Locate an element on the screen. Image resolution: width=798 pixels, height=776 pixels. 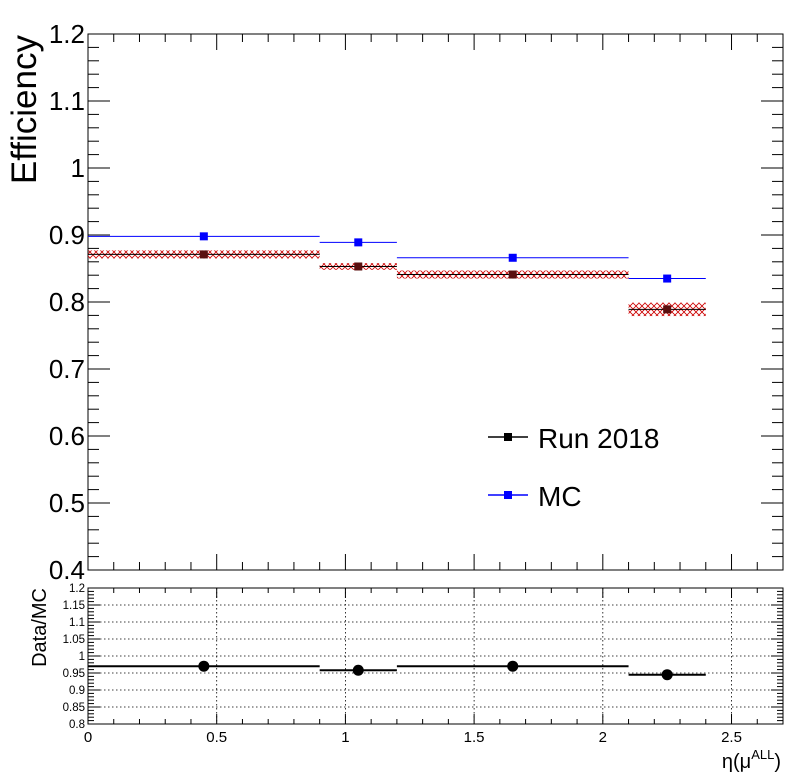
main-y-tick-label: 1 is located at coordinates (78, 168).